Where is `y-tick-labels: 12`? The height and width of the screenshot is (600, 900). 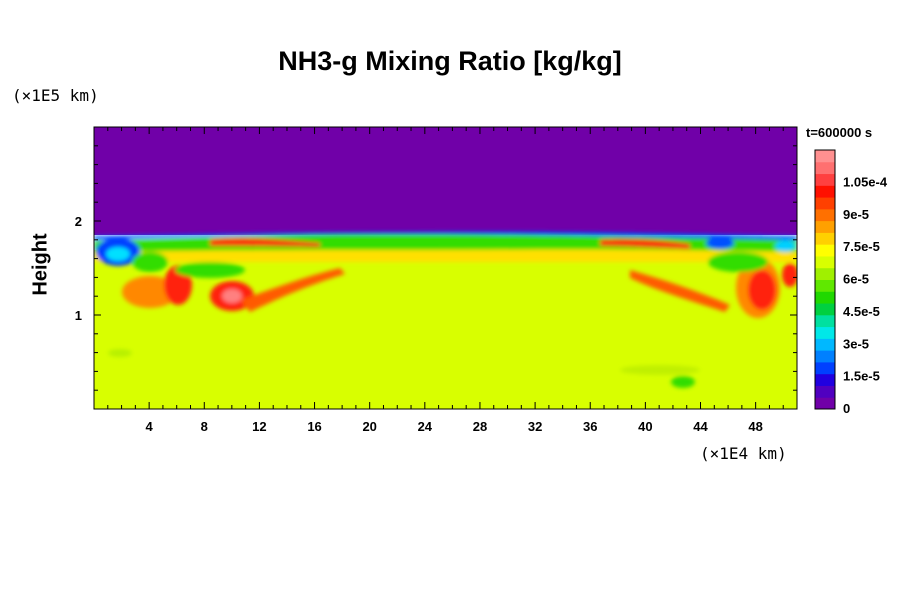 y-tick-labels: 12 is located at coordinates (78, 268).